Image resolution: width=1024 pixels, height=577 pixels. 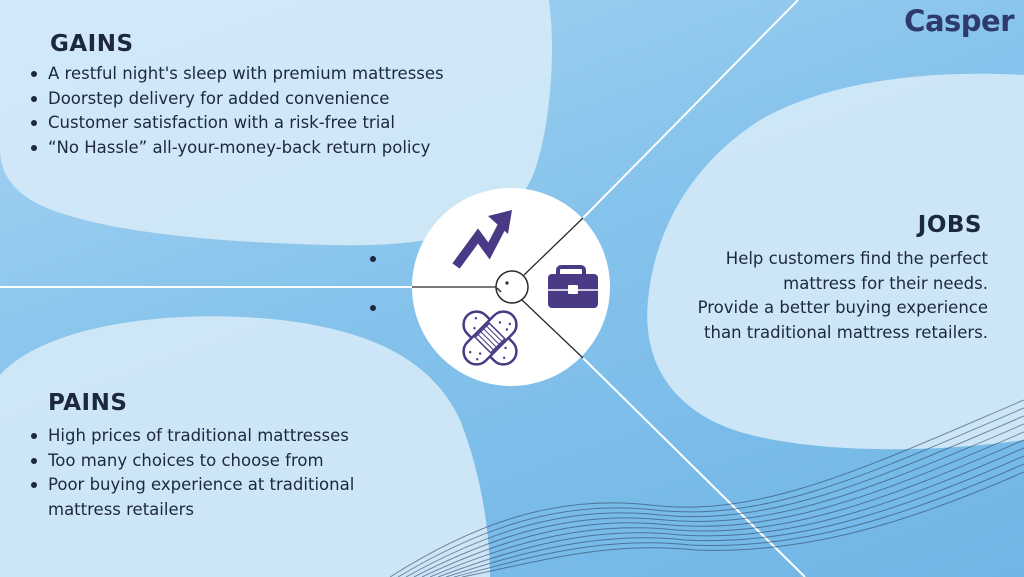 I want to click on center-divider-bottom, so click(x=552, y=329).